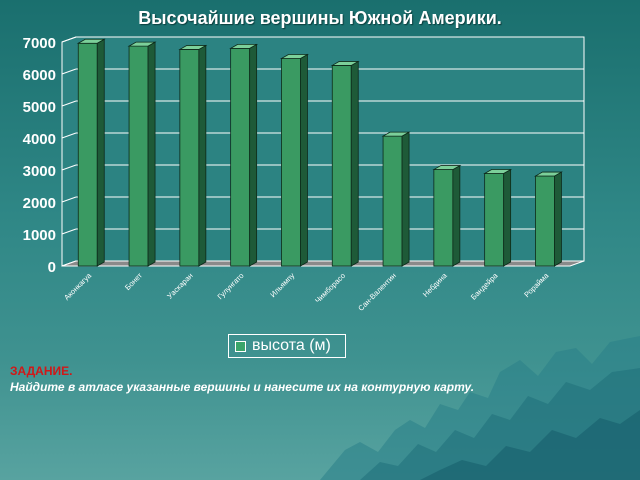 The width and height of the screenshot is (640, 480). What do you see at coordinates (240, 346) in the screenshot?
I see `legend-swatch` at bounding box center [240, 346].